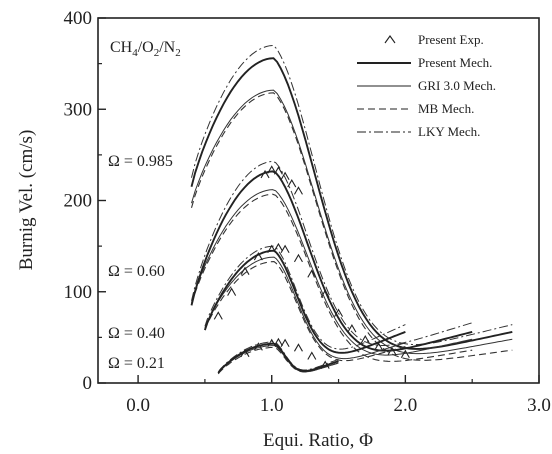 This screenshot has width=552, height=454. What do you see at coordinates (88, 383) in the screenshot?
I see `y-tick-label: 0` at bounding box center [88, 383].